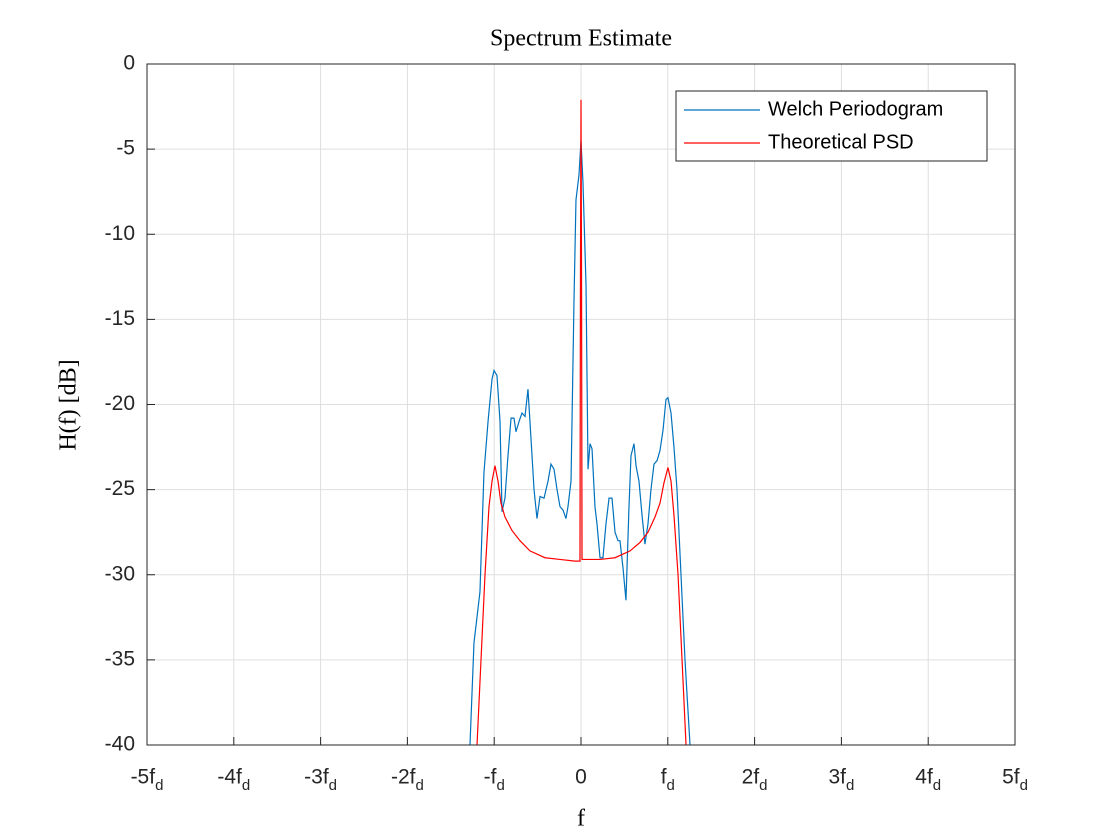  What do you see at coordinates (494, 780) in the screenshot?
I see `x-tick-label: -fd` at bounding box center [494, 780].